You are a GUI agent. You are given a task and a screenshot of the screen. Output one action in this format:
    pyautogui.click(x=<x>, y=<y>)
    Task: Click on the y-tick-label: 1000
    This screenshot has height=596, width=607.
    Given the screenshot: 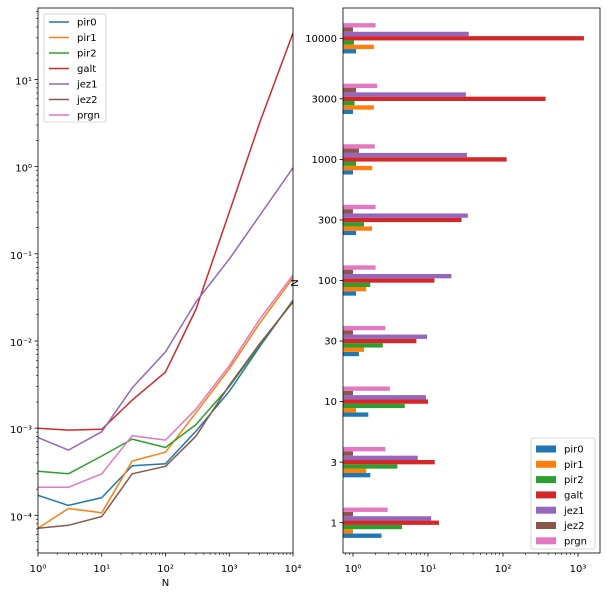 What is the action you would take?
    pyautogui.click(x=324, y=160)
    